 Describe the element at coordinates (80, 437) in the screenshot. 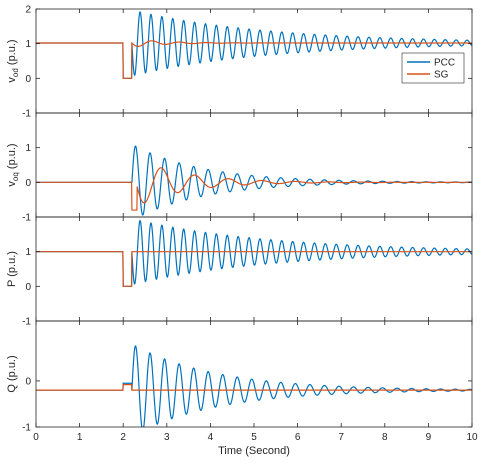

I see `x-tick-label: 1` at that location.